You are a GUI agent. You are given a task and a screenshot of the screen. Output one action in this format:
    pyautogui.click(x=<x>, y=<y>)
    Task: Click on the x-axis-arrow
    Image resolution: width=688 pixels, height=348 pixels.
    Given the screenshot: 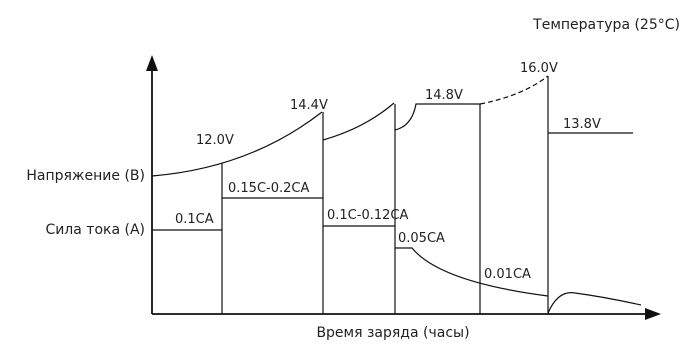 What is the action you would take?
    pyautogui.click(x=653, y=314)
    